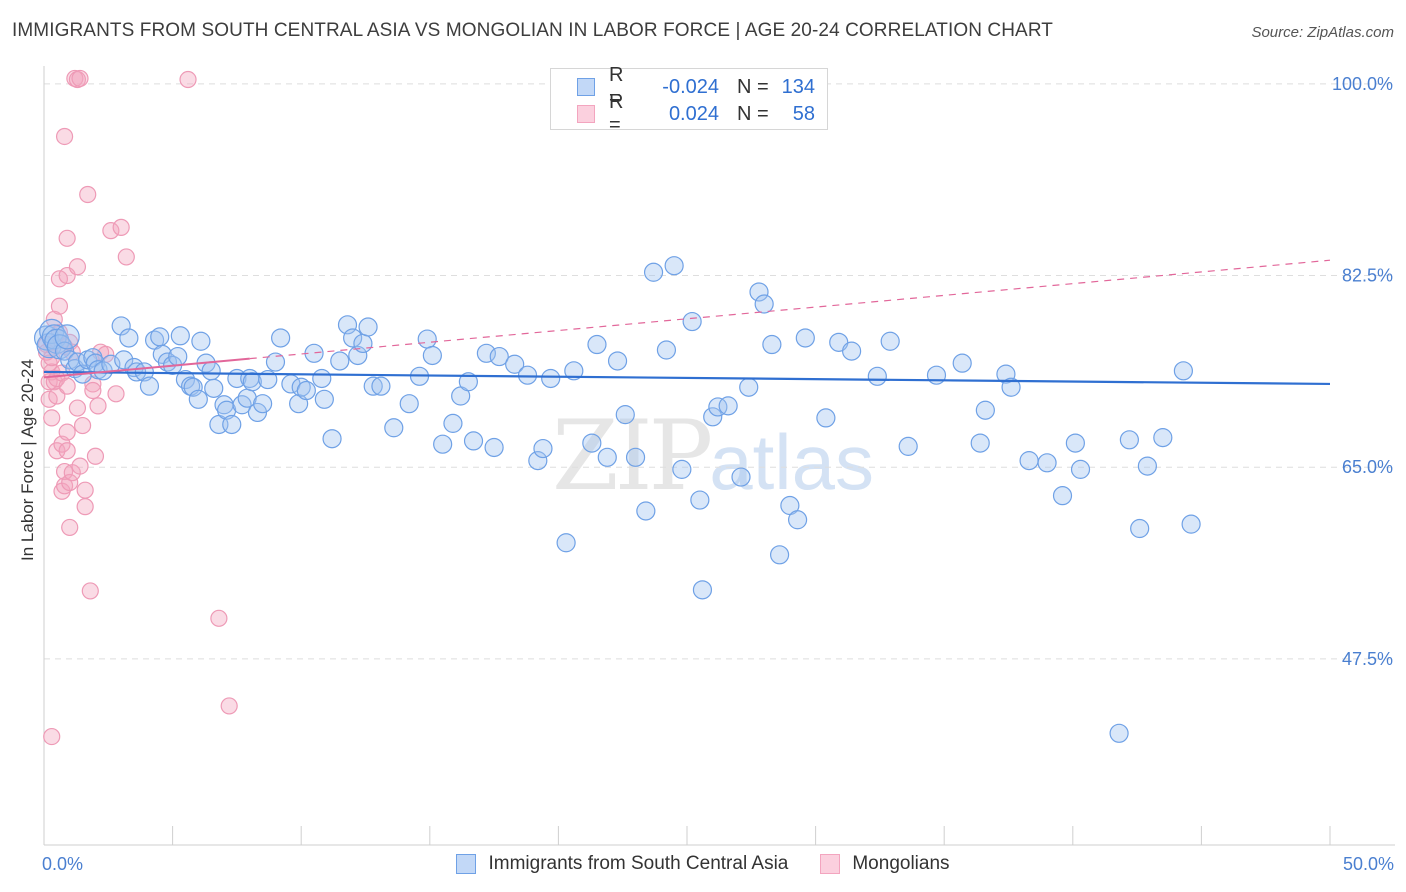 This screenshot has height=892, width=1406. Describe the element at coordinates (1368, 864) in the screenshot. I see `x-tick-label-max: 50.0%` at that location.